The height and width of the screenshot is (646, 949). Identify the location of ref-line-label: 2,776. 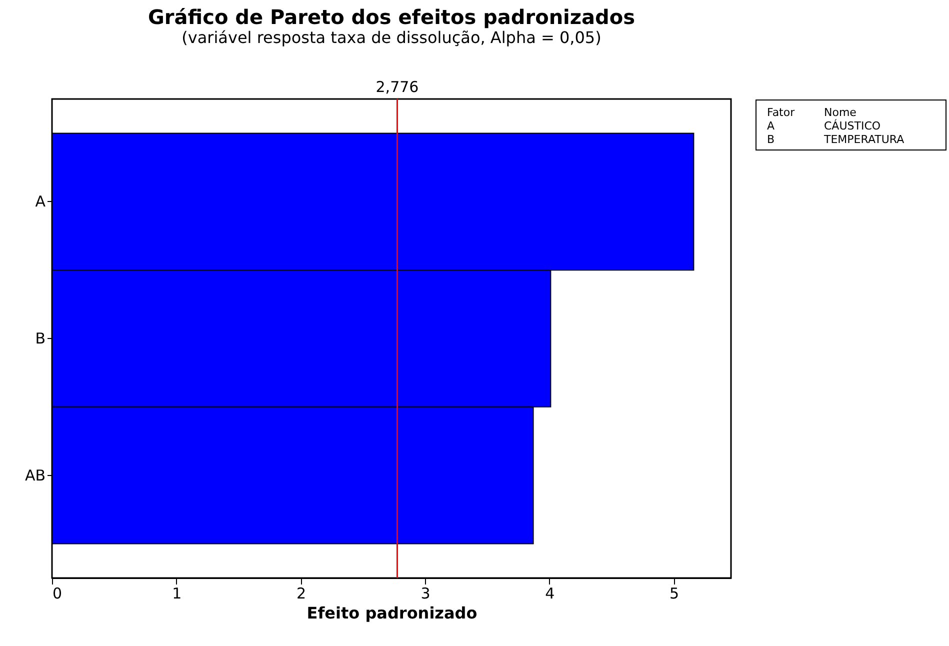
(397, 87).